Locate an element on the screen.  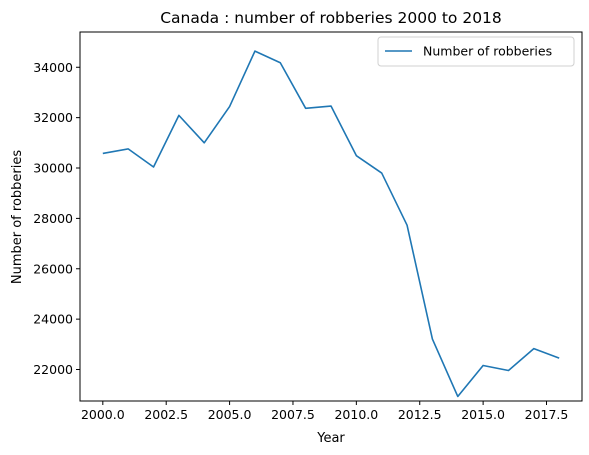
y-tick-label: 24000 is located at coordinates (53, 319).